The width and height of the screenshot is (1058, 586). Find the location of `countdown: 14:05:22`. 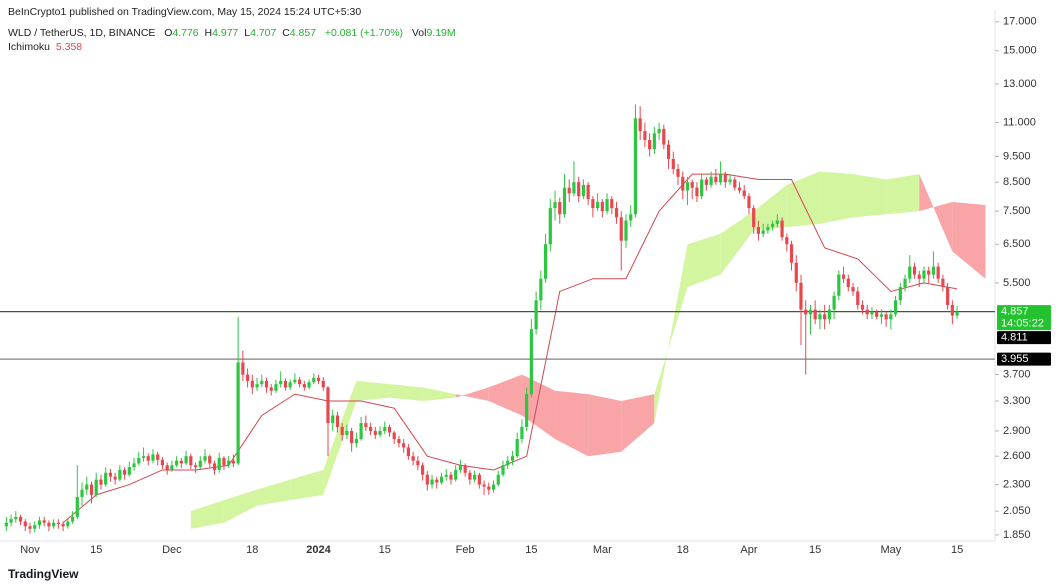

countdown: 14:05:22 is located at coordinates (1022, 324).